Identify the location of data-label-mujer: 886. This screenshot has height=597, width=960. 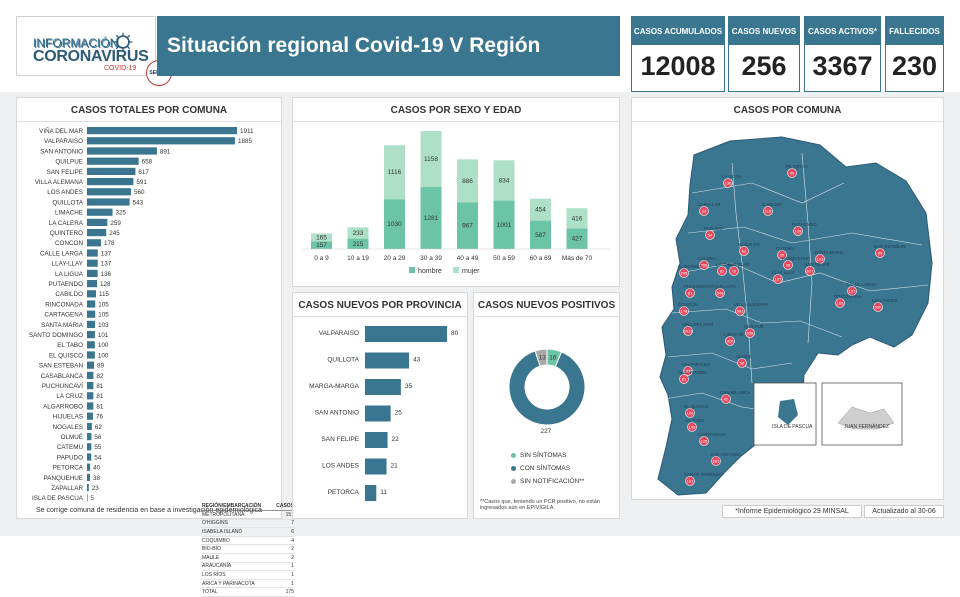
(467, 181).